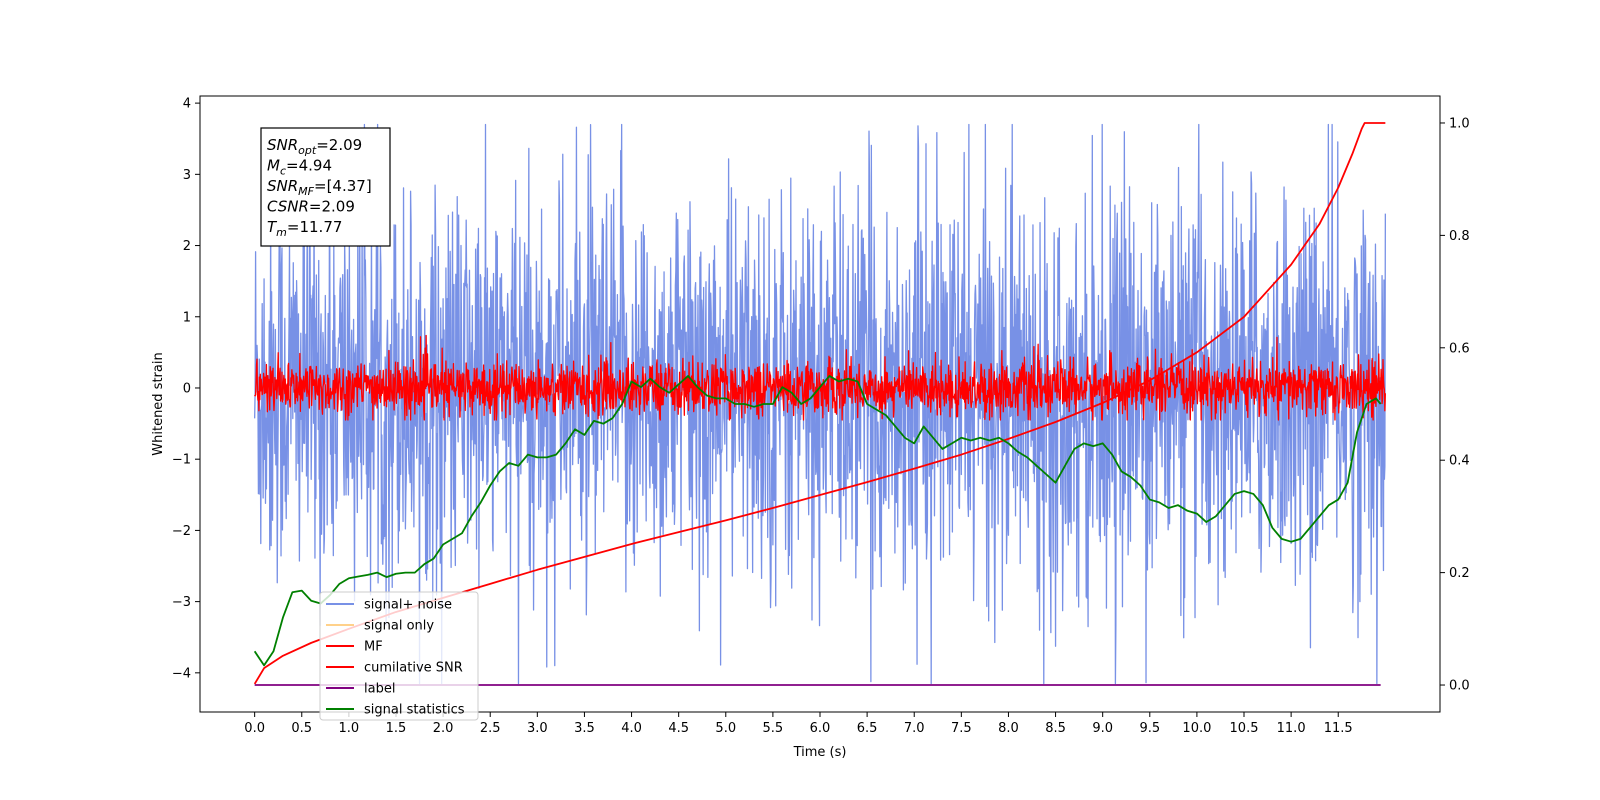  I want to click on info-subscript: opt, so click(307, 150).